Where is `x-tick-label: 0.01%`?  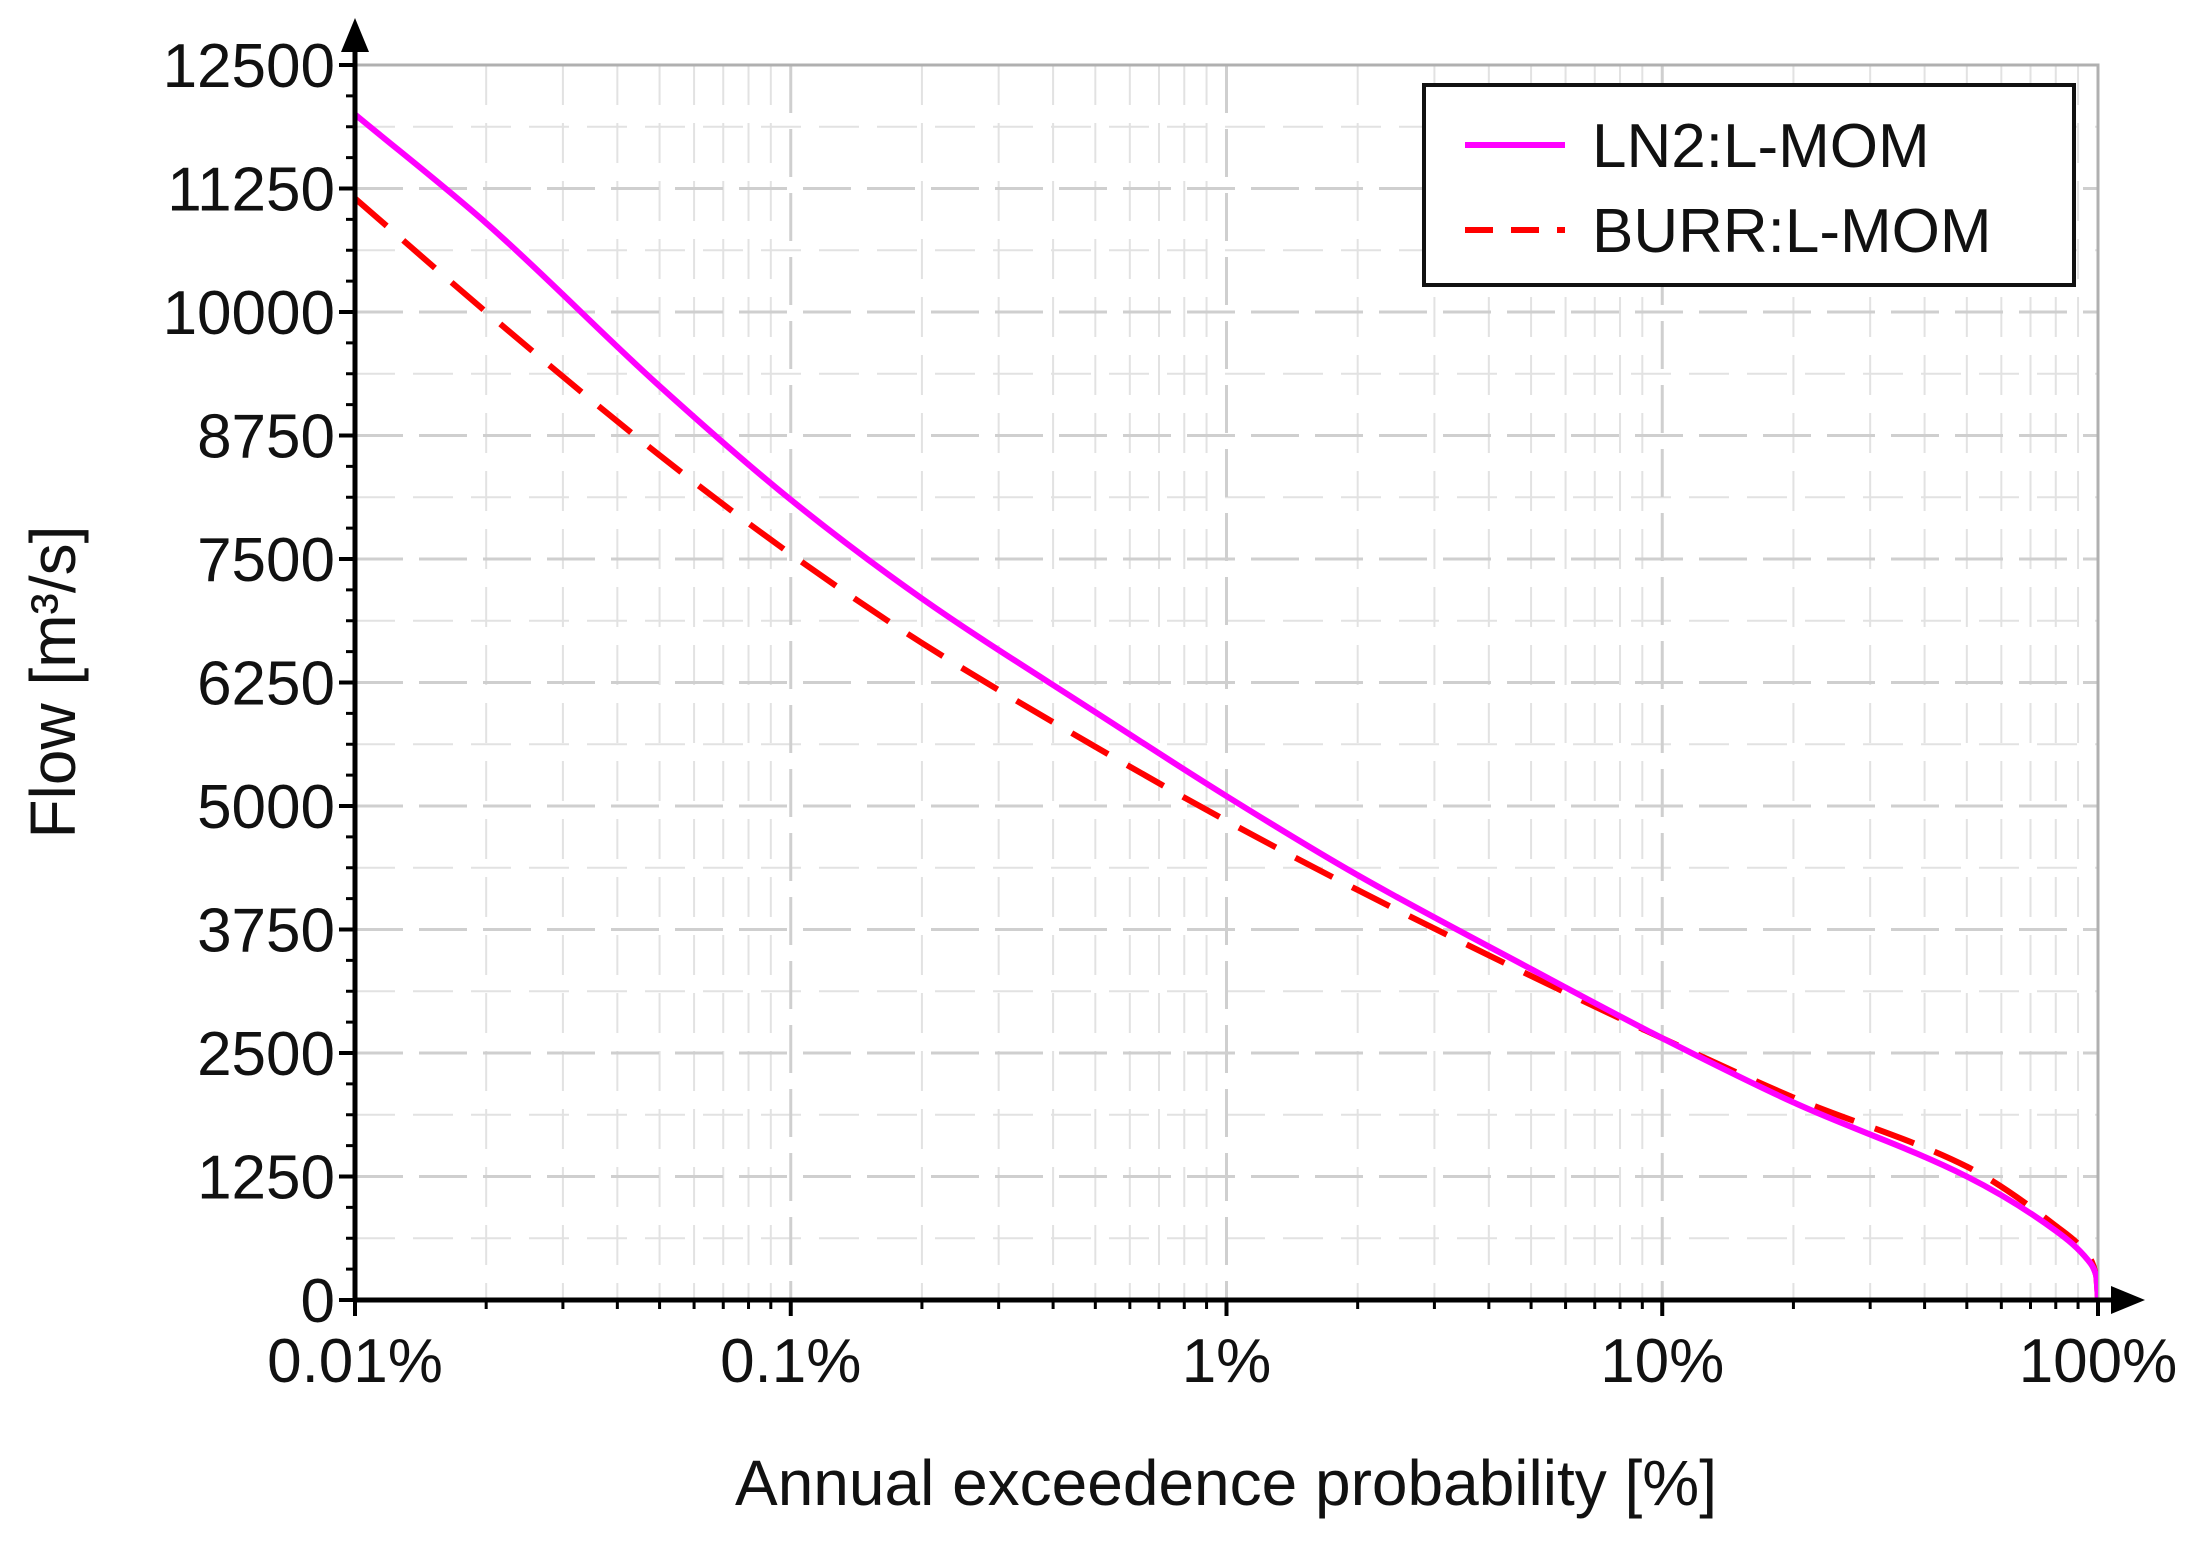 x-tick-label: 0.01% is located at coordinates (355, 1361).